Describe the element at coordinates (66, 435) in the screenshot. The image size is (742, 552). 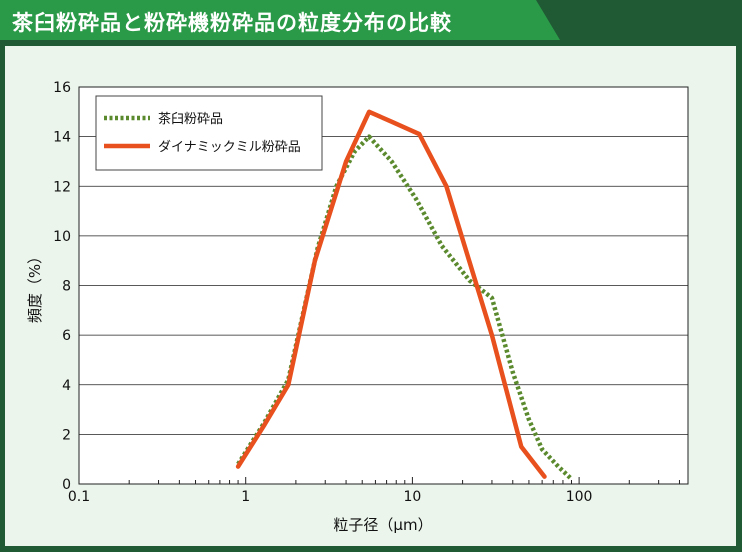
I see `y-tick-label: 2` at that location.